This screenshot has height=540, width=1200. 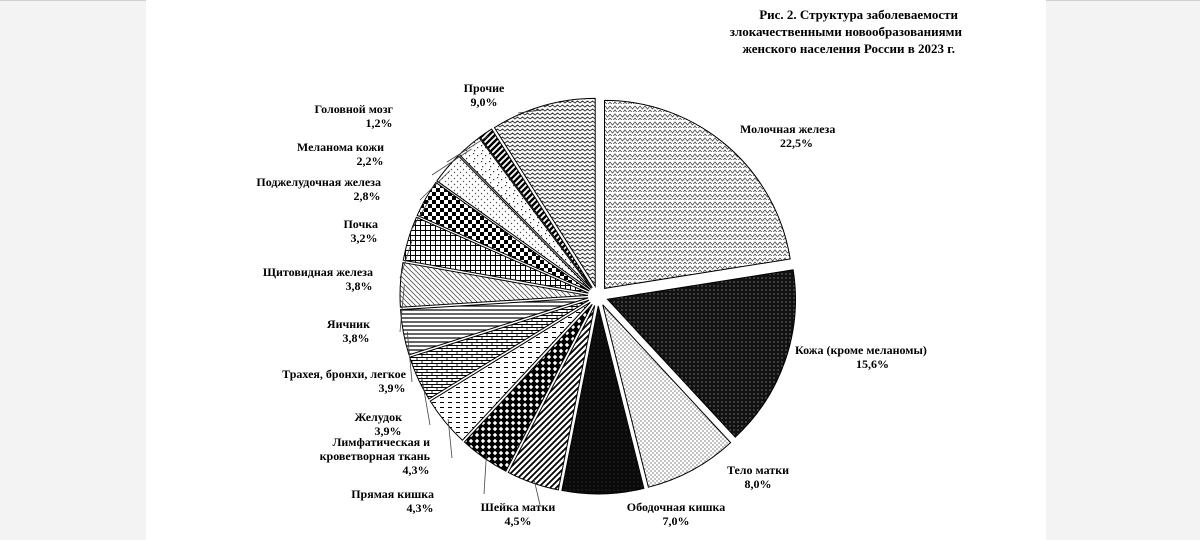 I want to click on slice-label: Почка, so click(x=360, y=224).